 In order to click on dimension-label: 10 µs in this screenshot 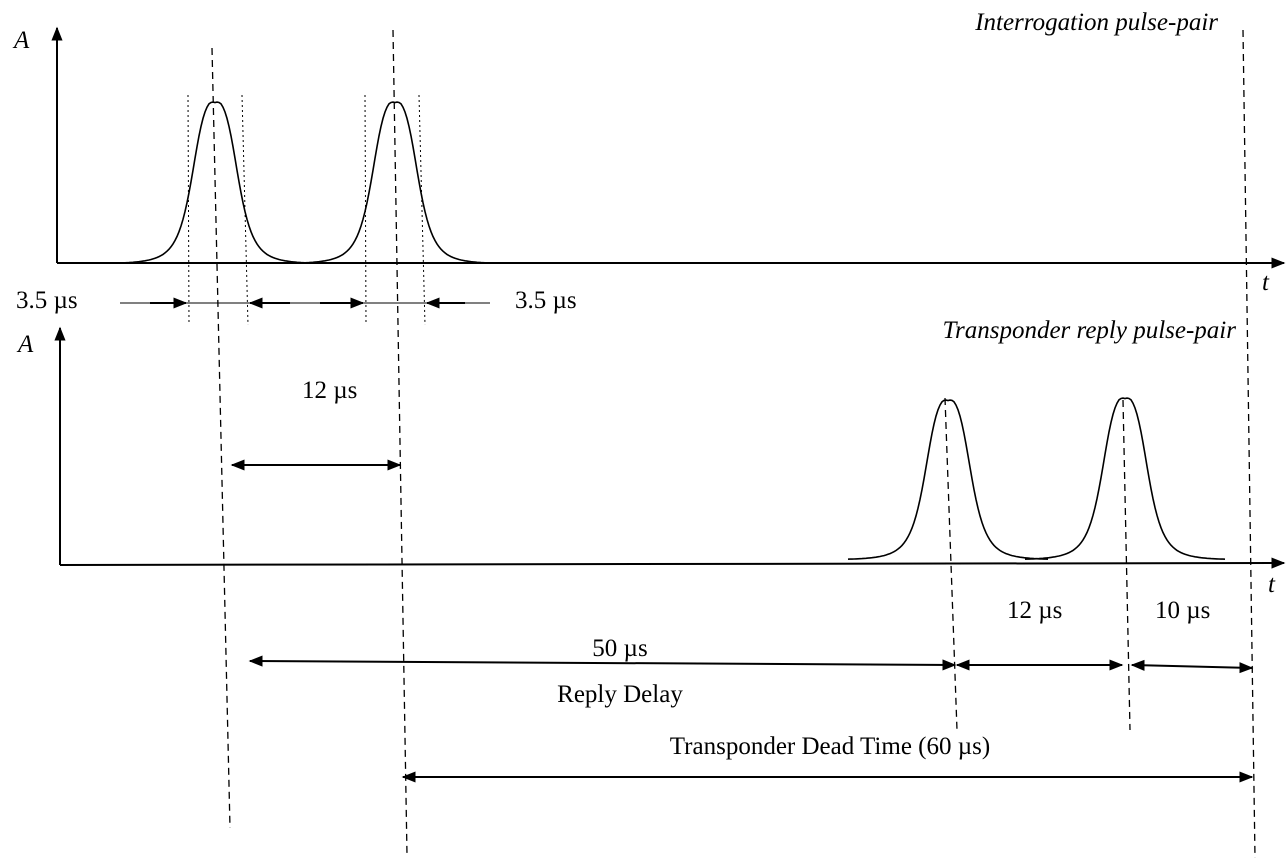, I will do `click(1182, 610)`.